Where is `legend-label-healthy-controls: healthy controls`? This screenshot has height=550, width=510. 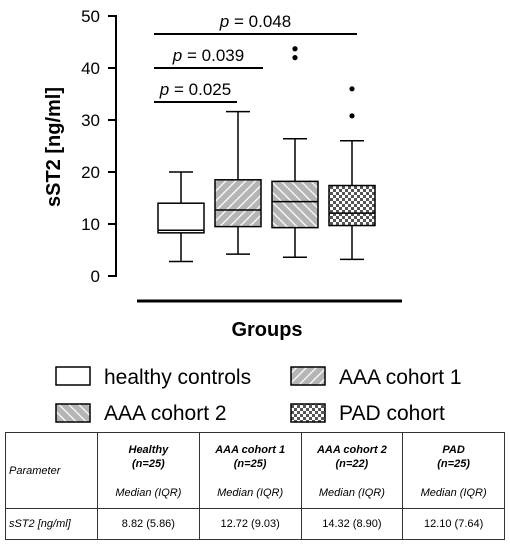
legend-label-healthy-controls: healthy controls is located at coordinates (177, 377).